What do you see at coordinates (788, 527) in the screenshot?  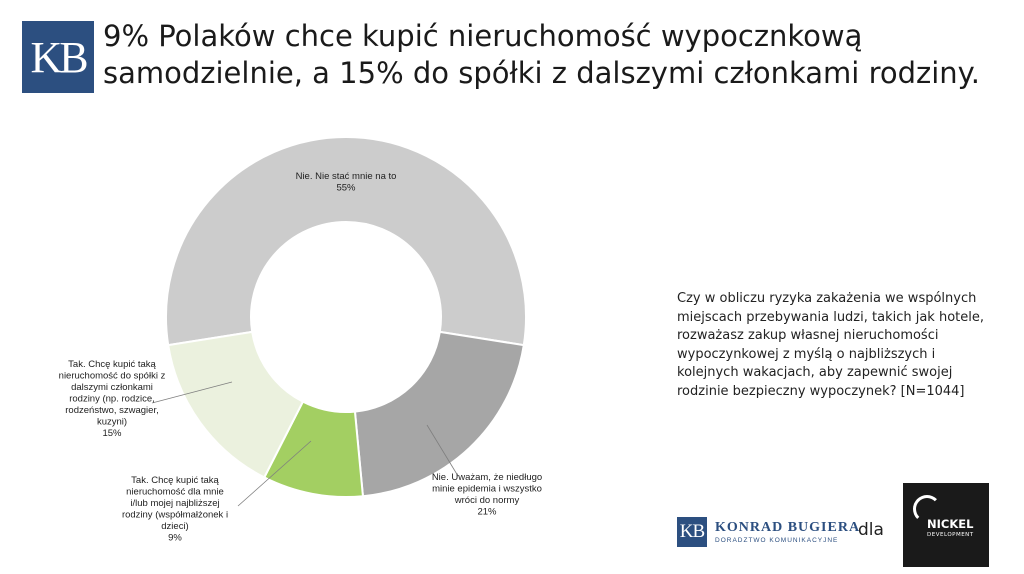 I see `kb-name: KONRAD BUGIERA` at bounding box center [788, 527].